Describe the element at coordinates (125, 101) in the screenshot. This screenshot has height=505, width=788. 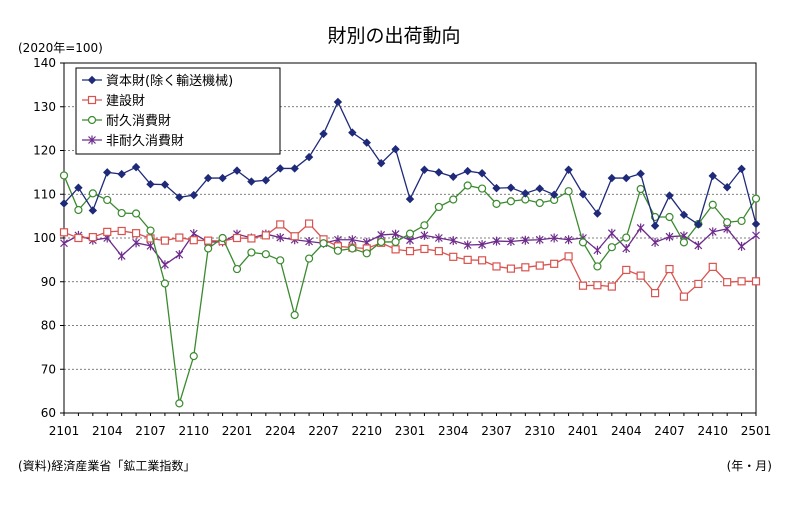
I see `legend-label: 建設財` at that location.